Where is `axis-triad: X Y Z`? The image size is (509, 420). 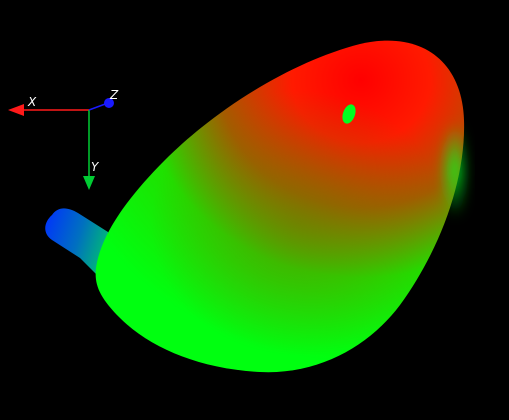 axis-triad: X Y Z is located at coordinates (63, 139).